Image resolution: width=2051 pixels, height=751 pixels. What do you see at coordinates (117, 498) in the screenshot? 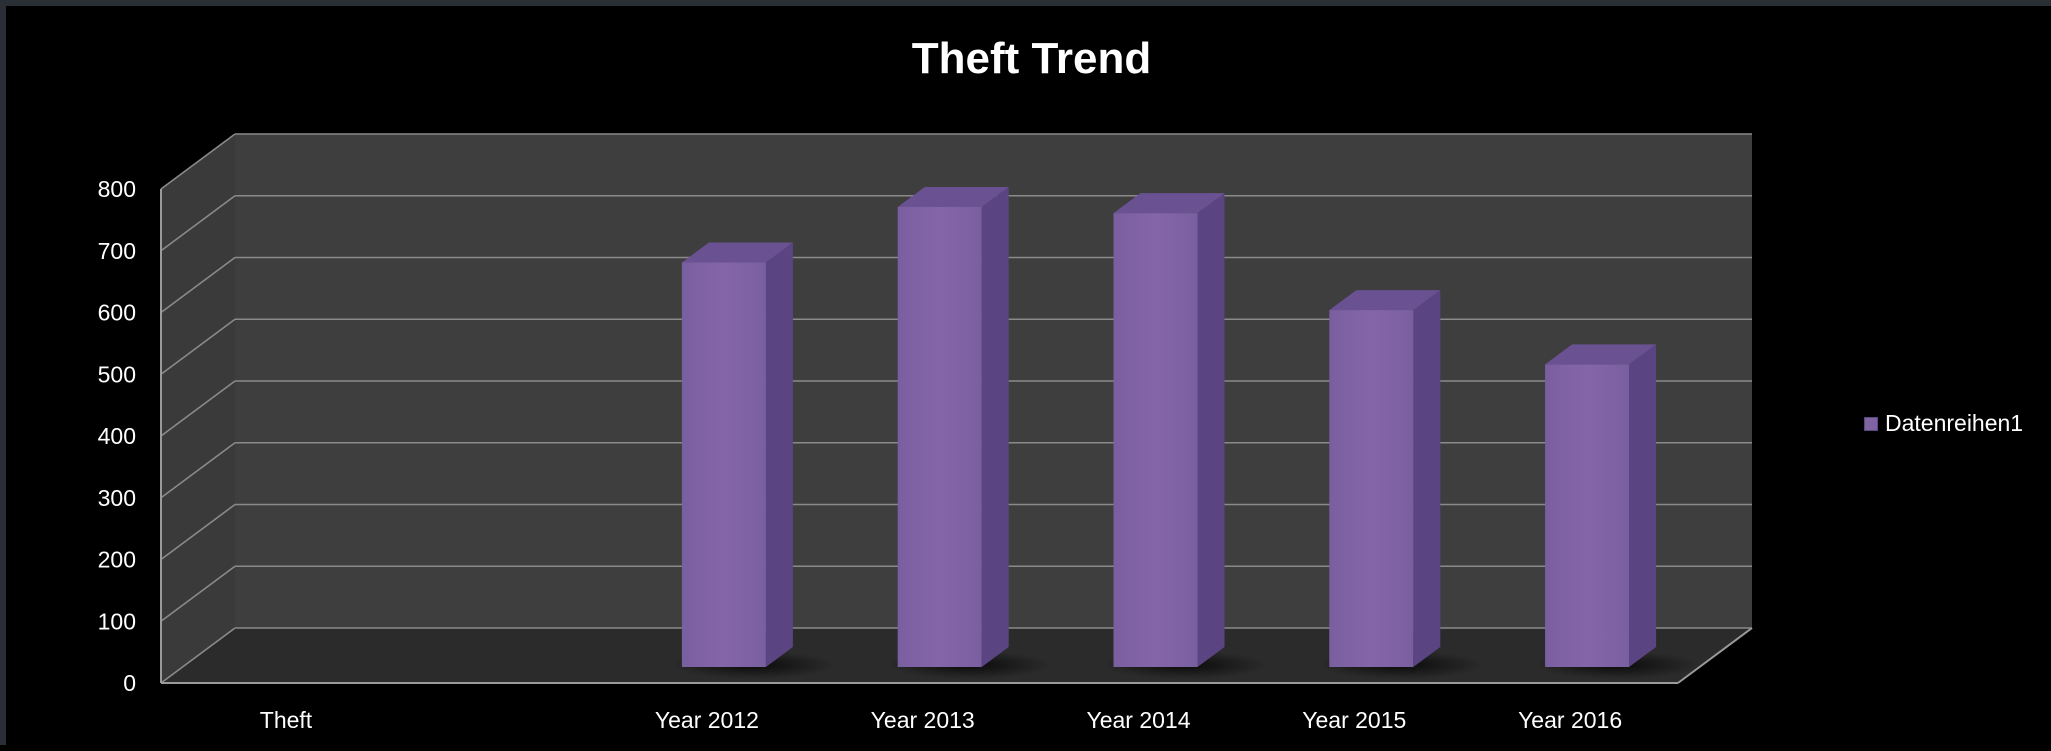
I see `y-tick-label: 300` at bounding box center [117, 498].